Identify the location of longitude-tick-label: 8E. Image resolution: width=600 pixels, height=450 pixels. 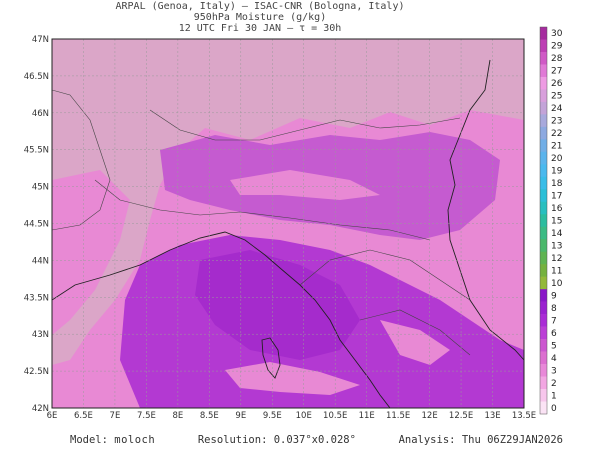
(177, 416).